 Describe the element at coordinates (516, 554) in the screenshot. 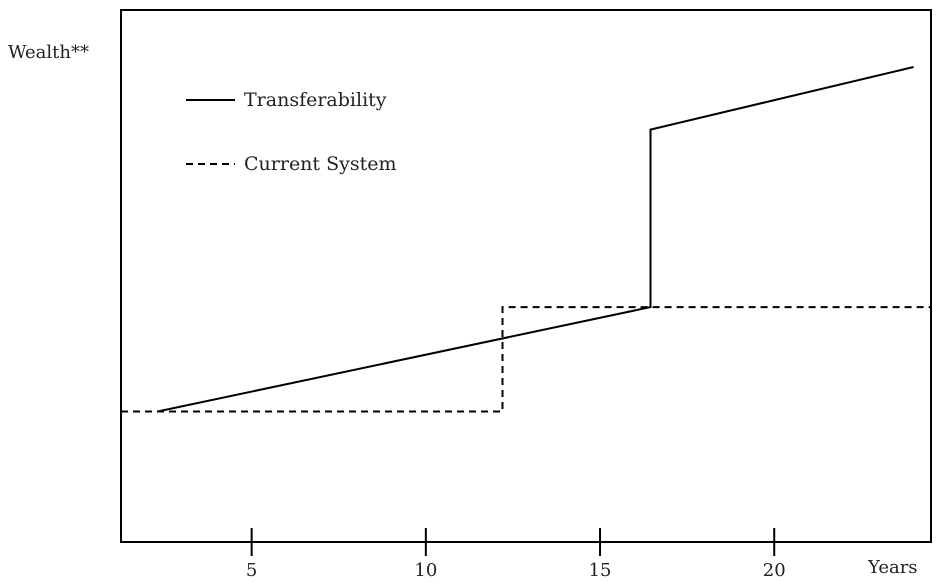

I see `x-ticks: 5 10 15 20` at that location.